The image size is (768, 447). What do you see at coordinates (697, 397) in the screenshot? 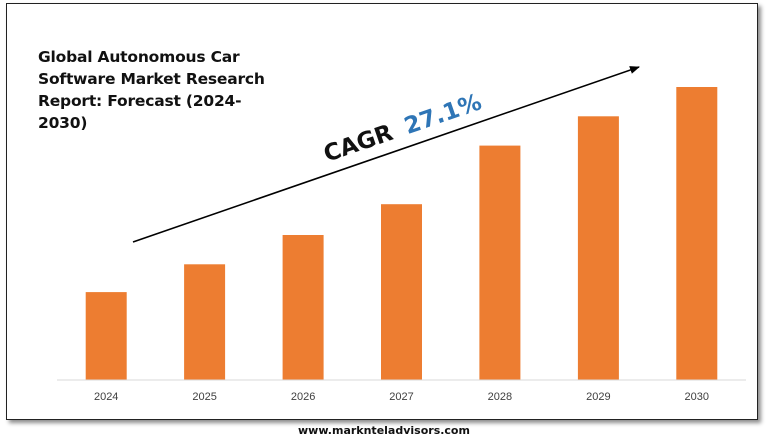
I see `x-tick-label-2030: 2030` at bounding box center [697, 397].